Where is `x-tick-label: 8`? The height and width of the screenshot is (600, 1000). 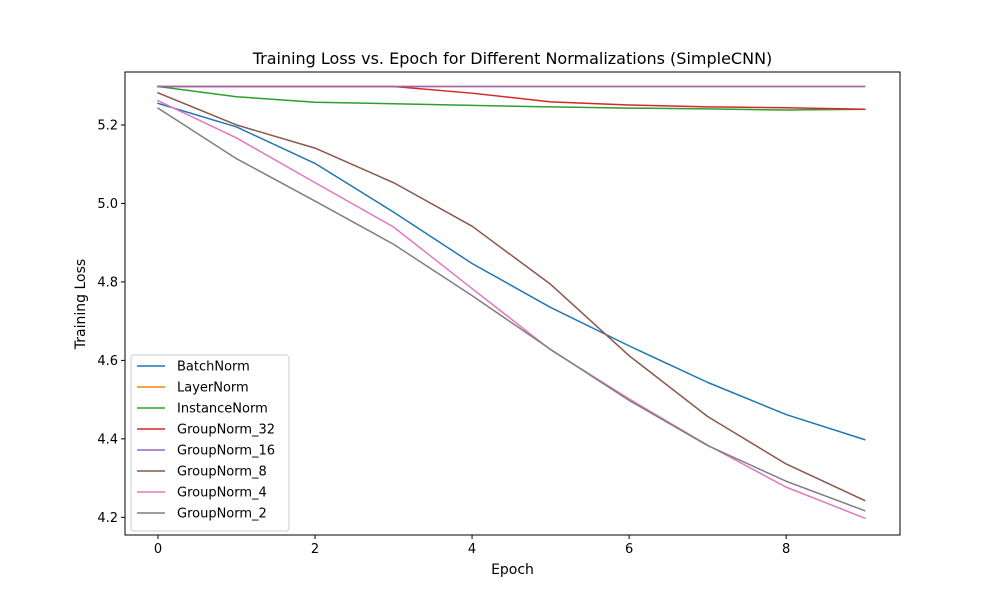 x-tick-label: 8 is located at coordinates (786, 549).